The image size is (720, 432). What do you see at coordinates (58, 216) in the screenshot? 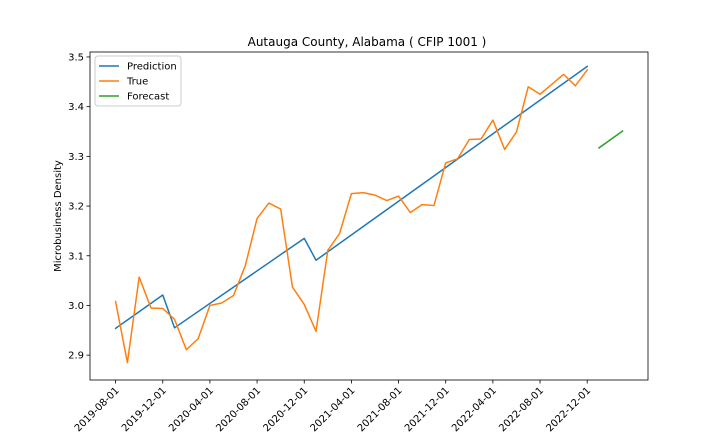
I see `y-axis-label: Microbusiness Density` at bounding box center [58, 216].